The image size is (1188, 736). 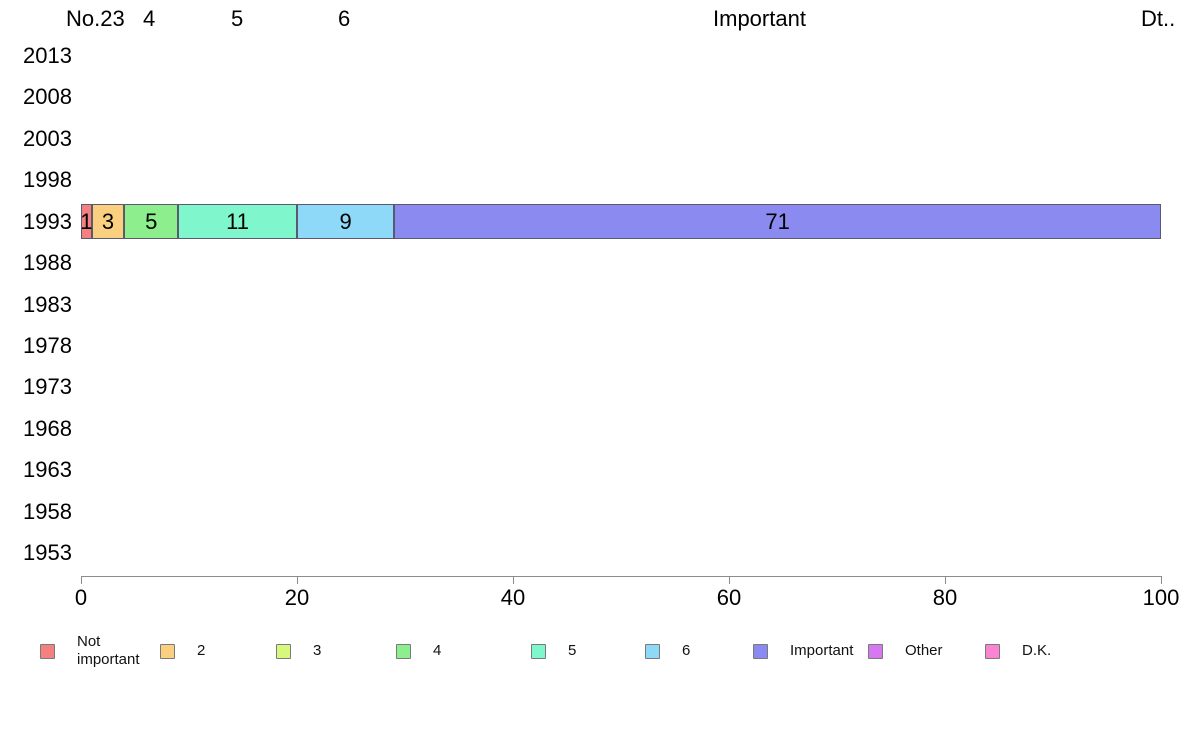 What do you see at coordinates (572, 650) in the screenshot?
I see `legend-label: 5` at bounding box center [572, 650].